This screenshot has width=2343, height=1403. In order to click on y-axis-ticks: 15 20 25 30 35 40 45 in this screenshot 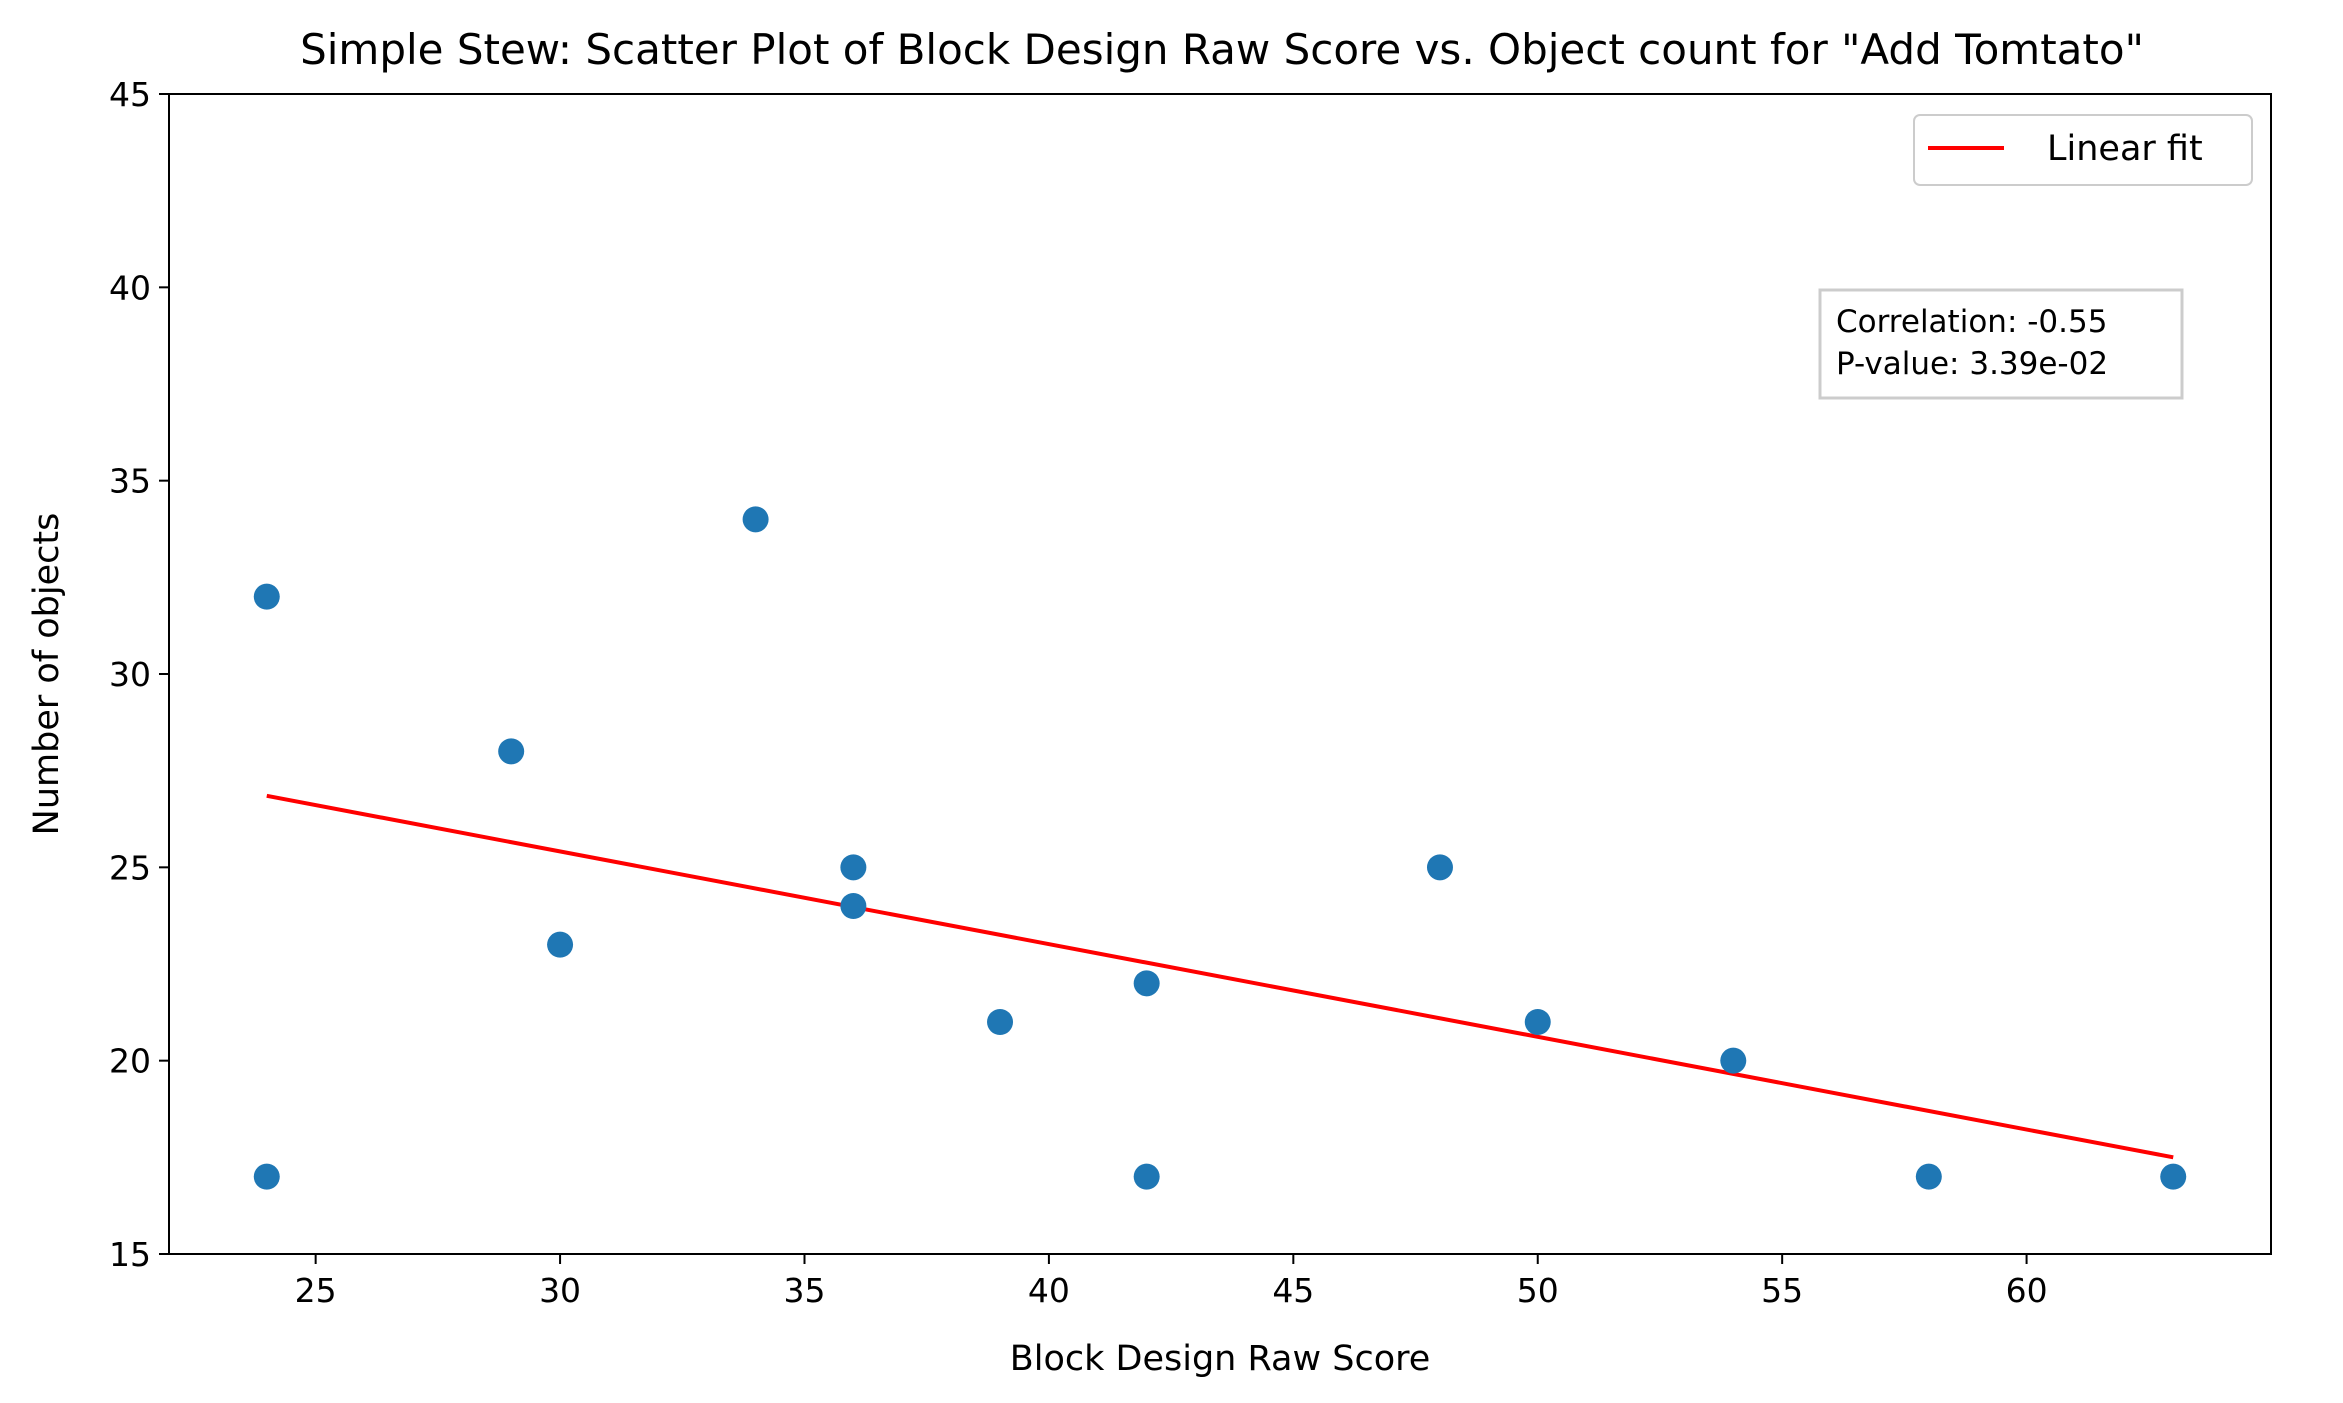, I will do `click(139, 674)`.